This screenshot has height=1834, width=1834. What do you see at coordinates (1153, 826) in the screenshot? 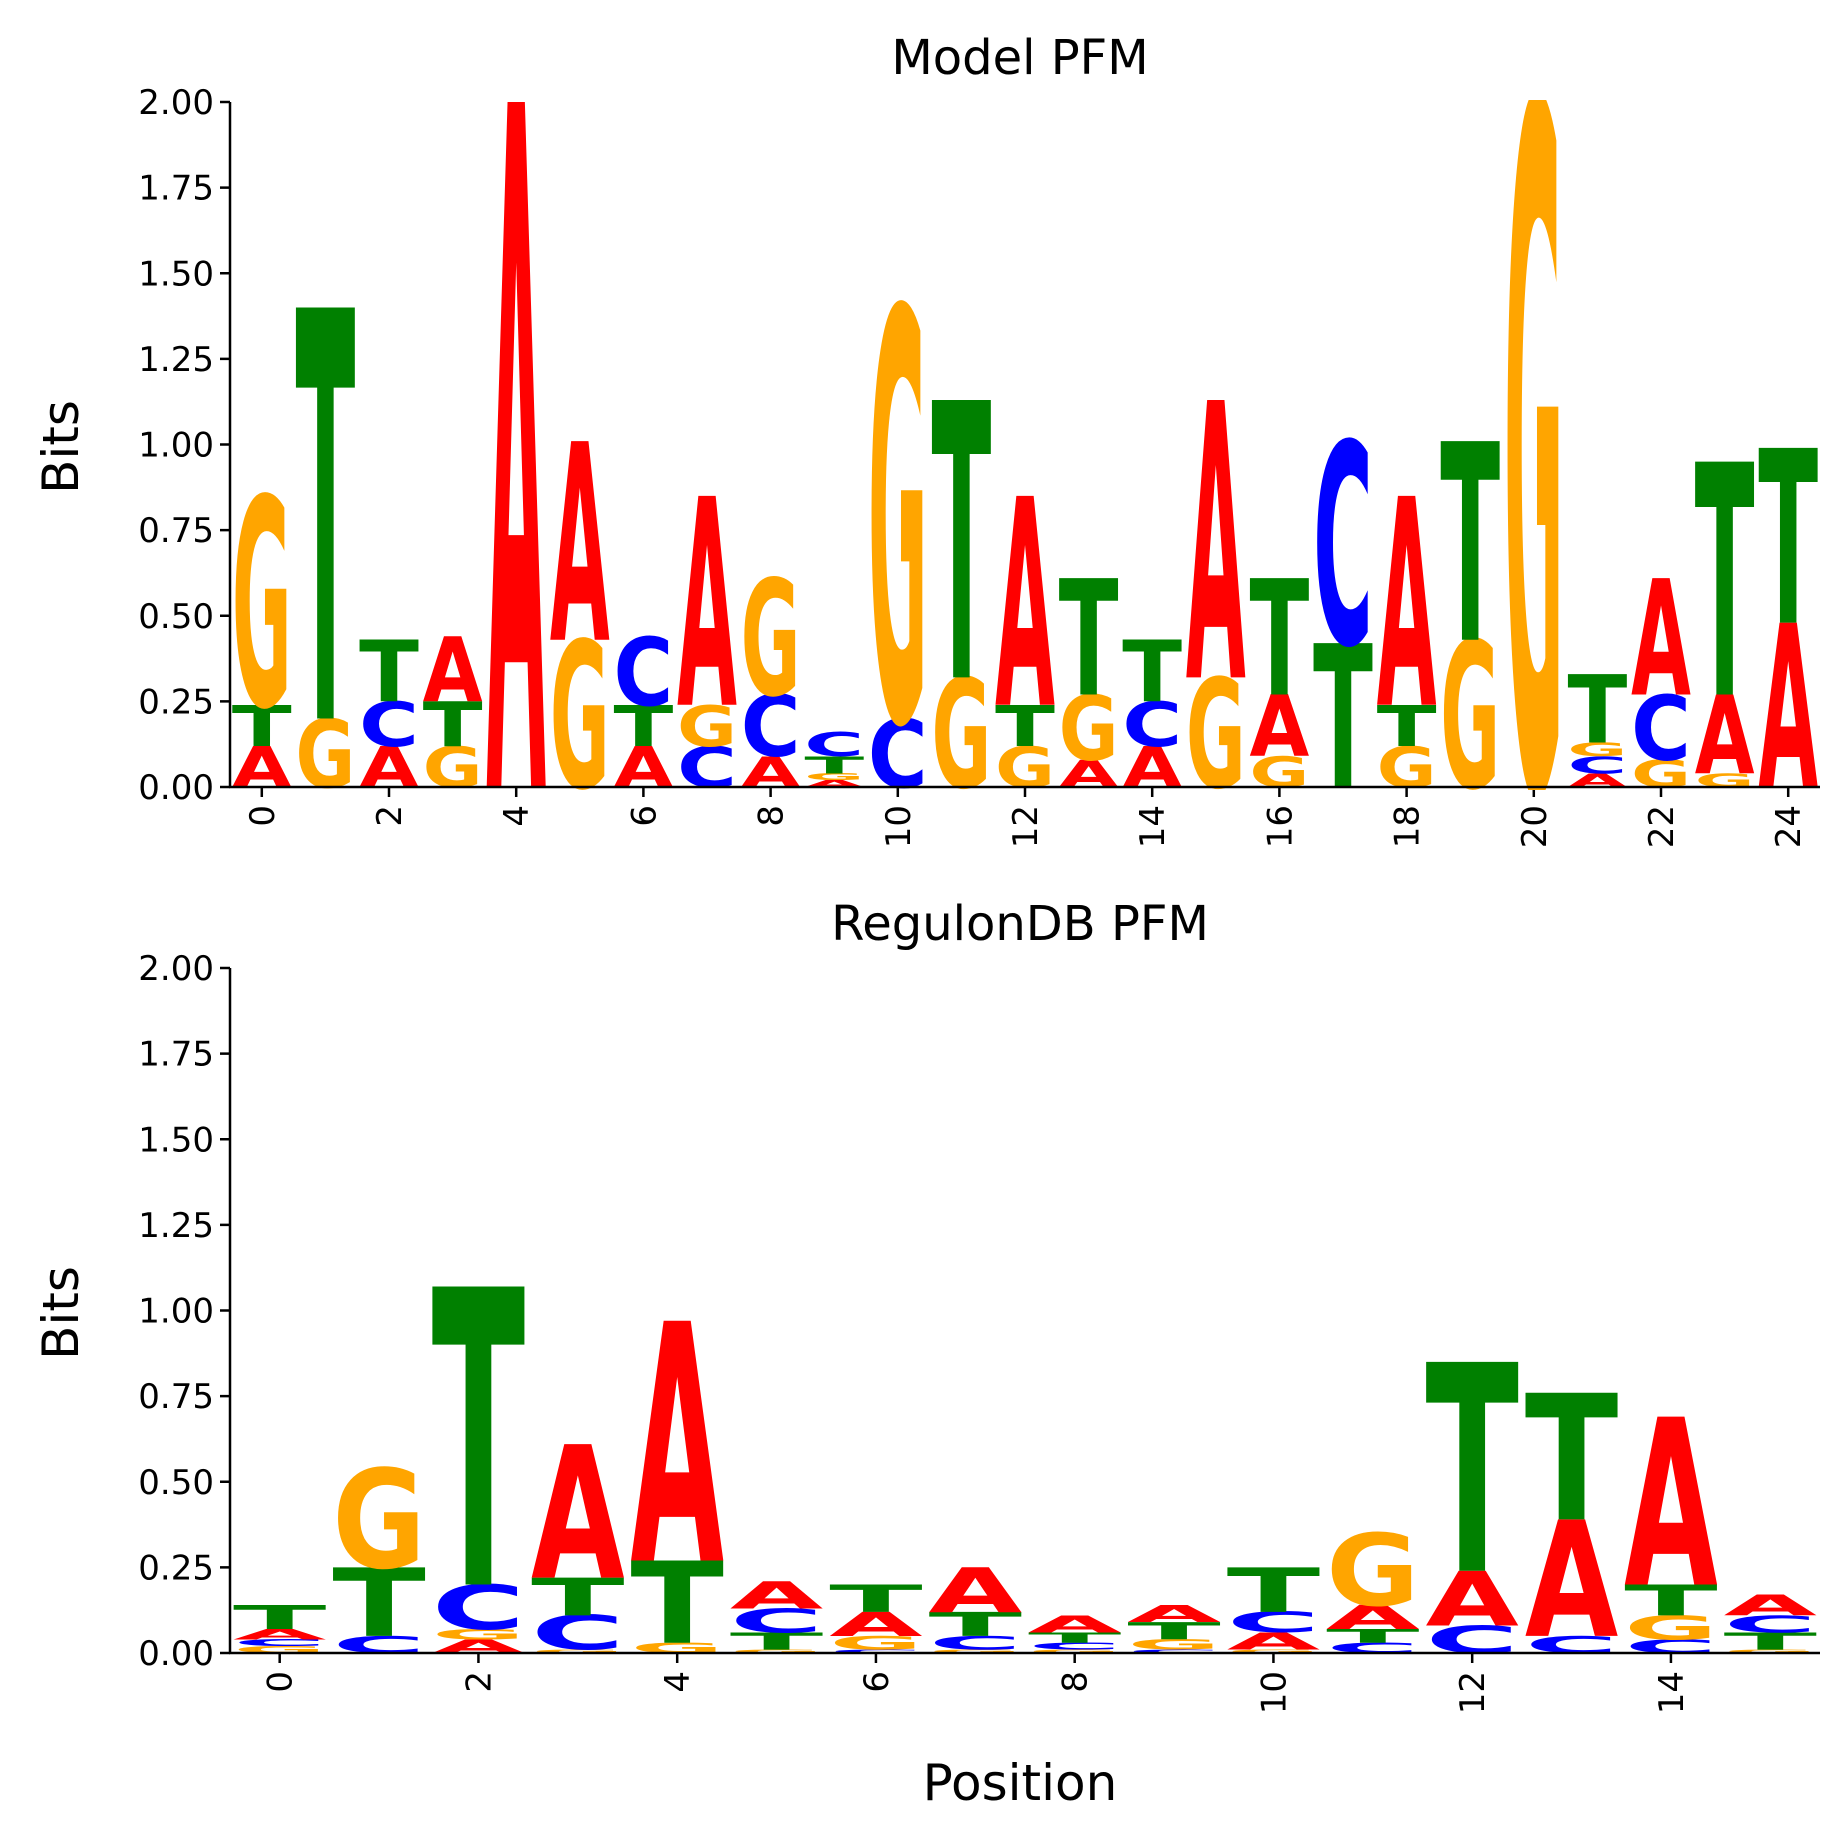
I see `model-pfm-xtick-label: 14` at bounding box center [1153, 826].